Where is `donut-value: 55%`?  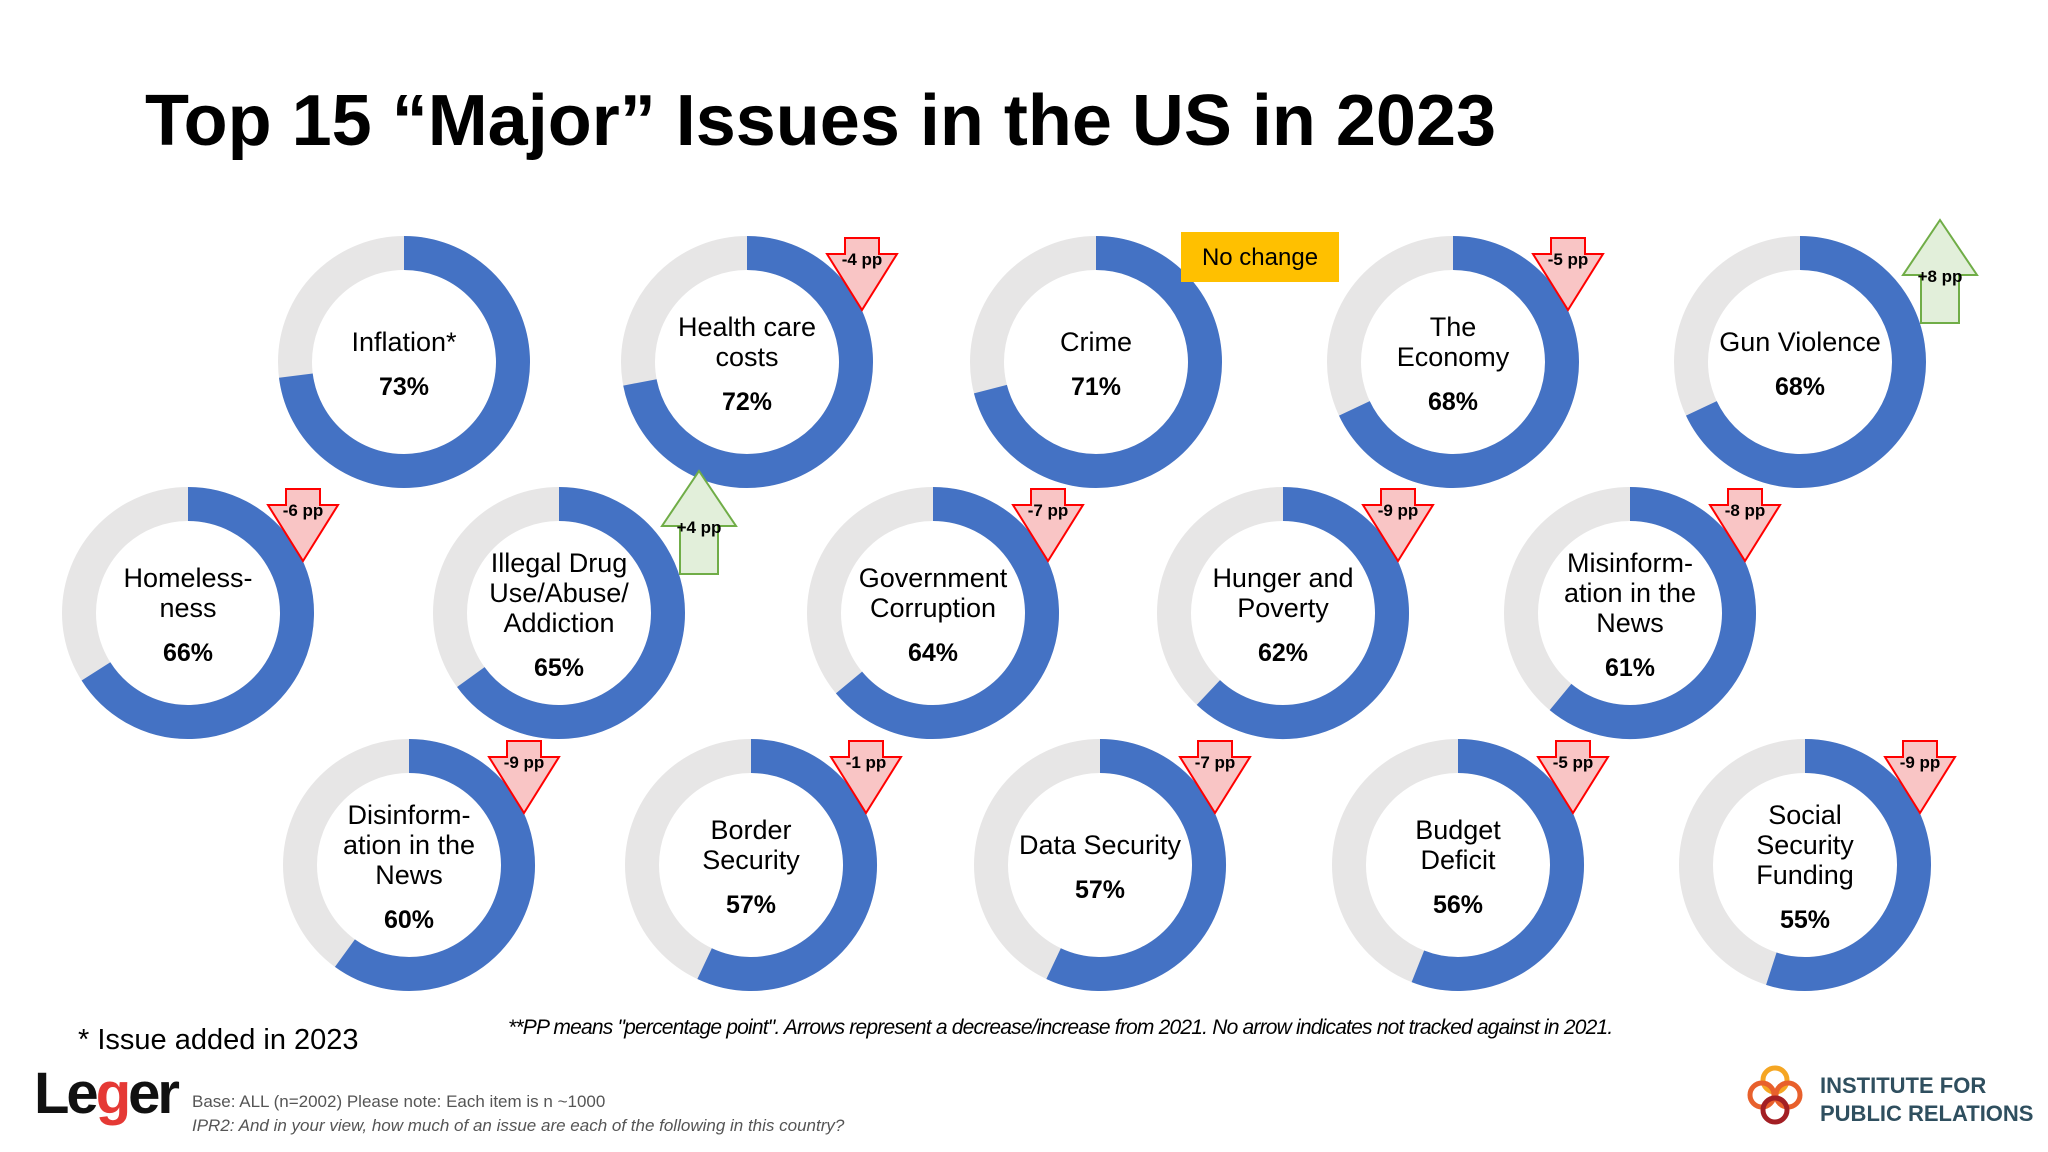
donut-value: 55% is located at coordinates (1805, 920).